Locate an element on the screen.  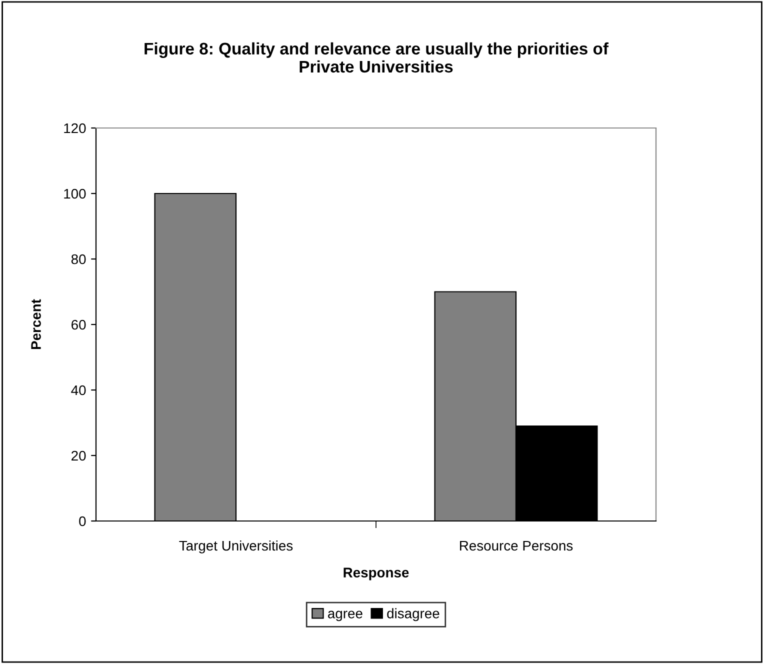
y-tick-label: 0 is located at coordinates (82, 521).